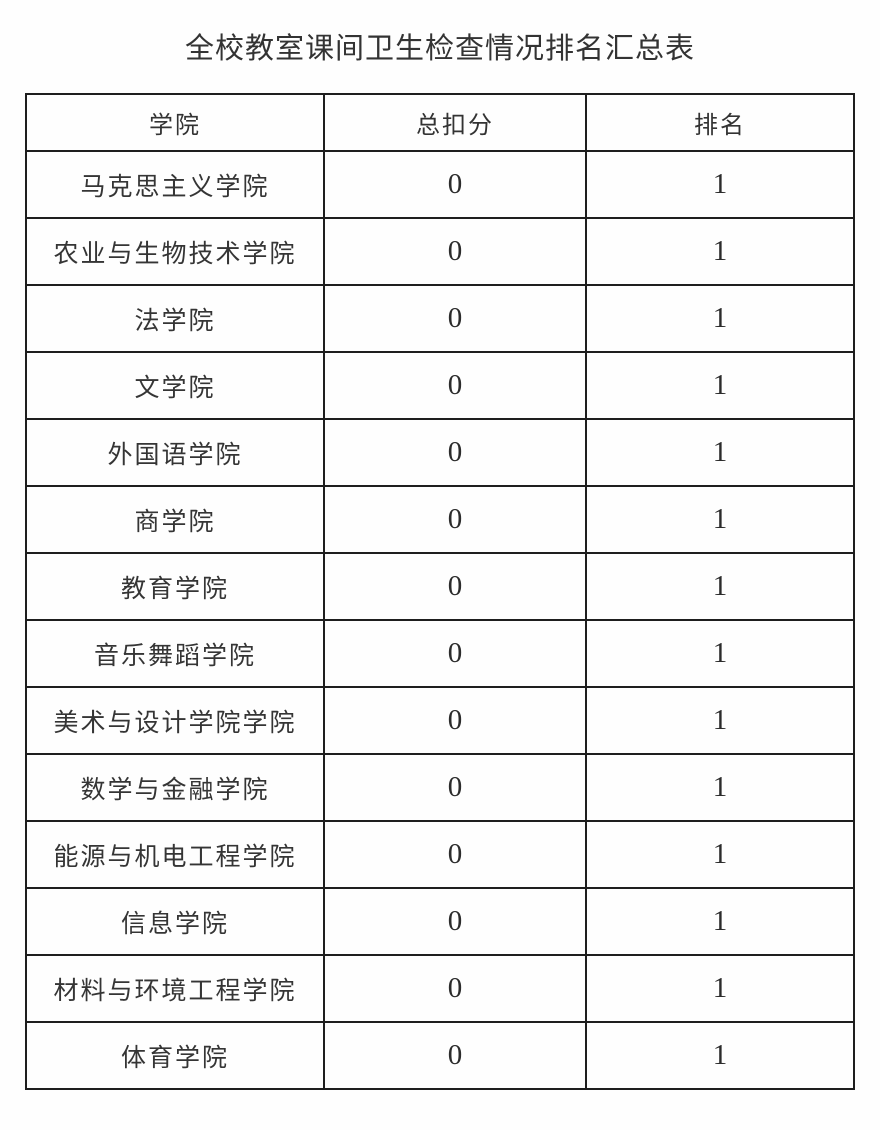 Image resolution: width=880 pixels, height=1130 pixels. What do you see at coordinates (720, 122) in the screenshot?
I see `header-rank: 排名` at bounding box center [720, 122].